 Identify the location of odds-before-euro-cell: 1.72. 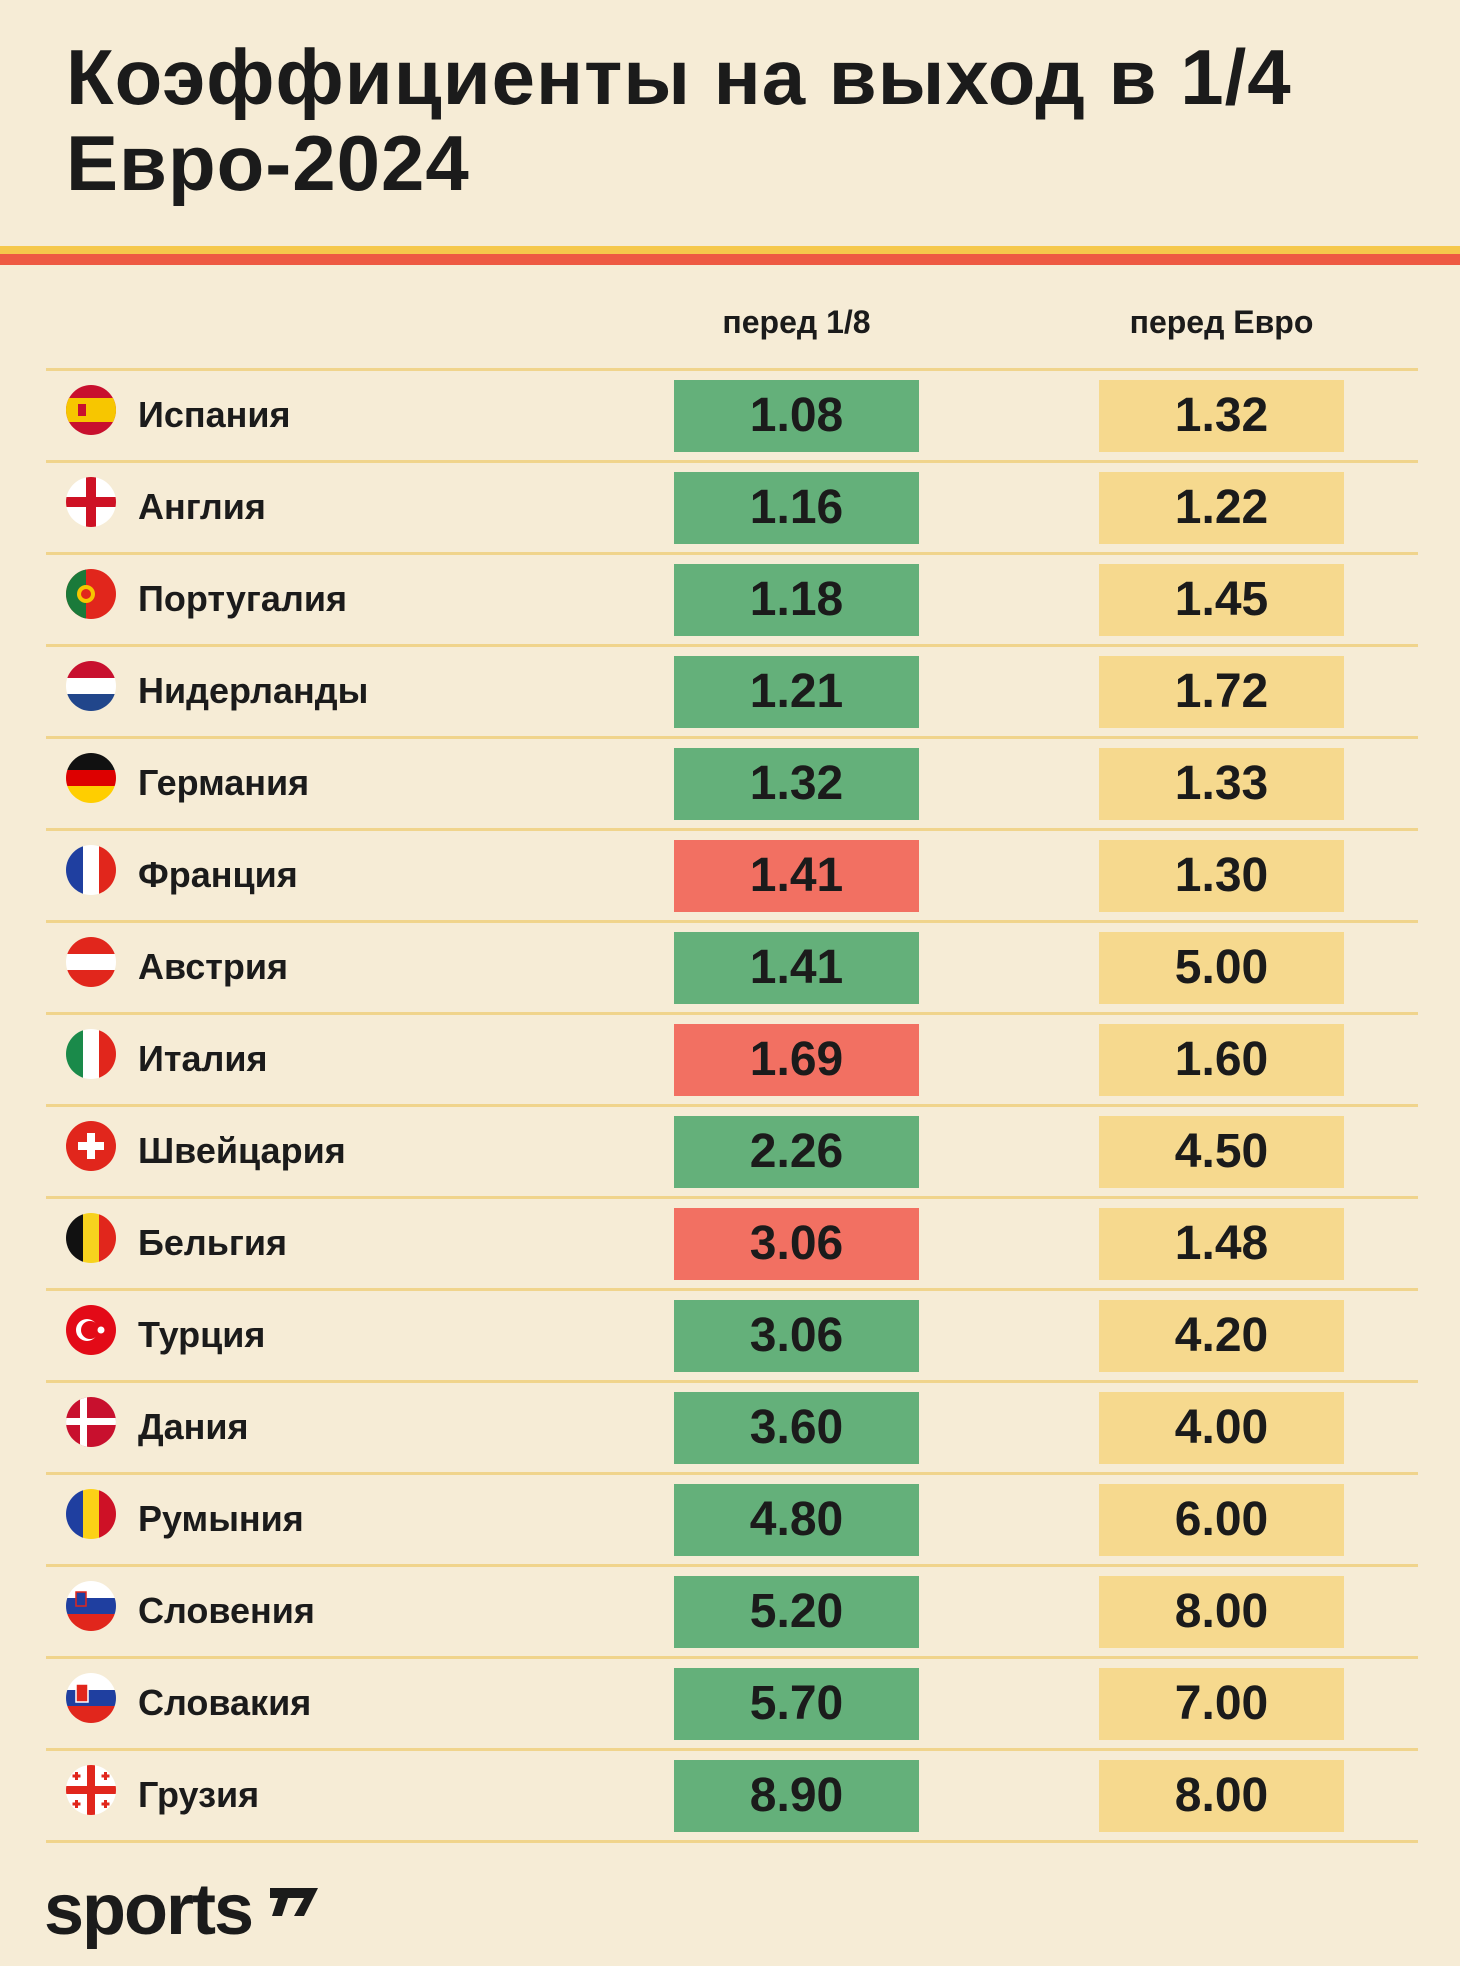
(1221, 692).